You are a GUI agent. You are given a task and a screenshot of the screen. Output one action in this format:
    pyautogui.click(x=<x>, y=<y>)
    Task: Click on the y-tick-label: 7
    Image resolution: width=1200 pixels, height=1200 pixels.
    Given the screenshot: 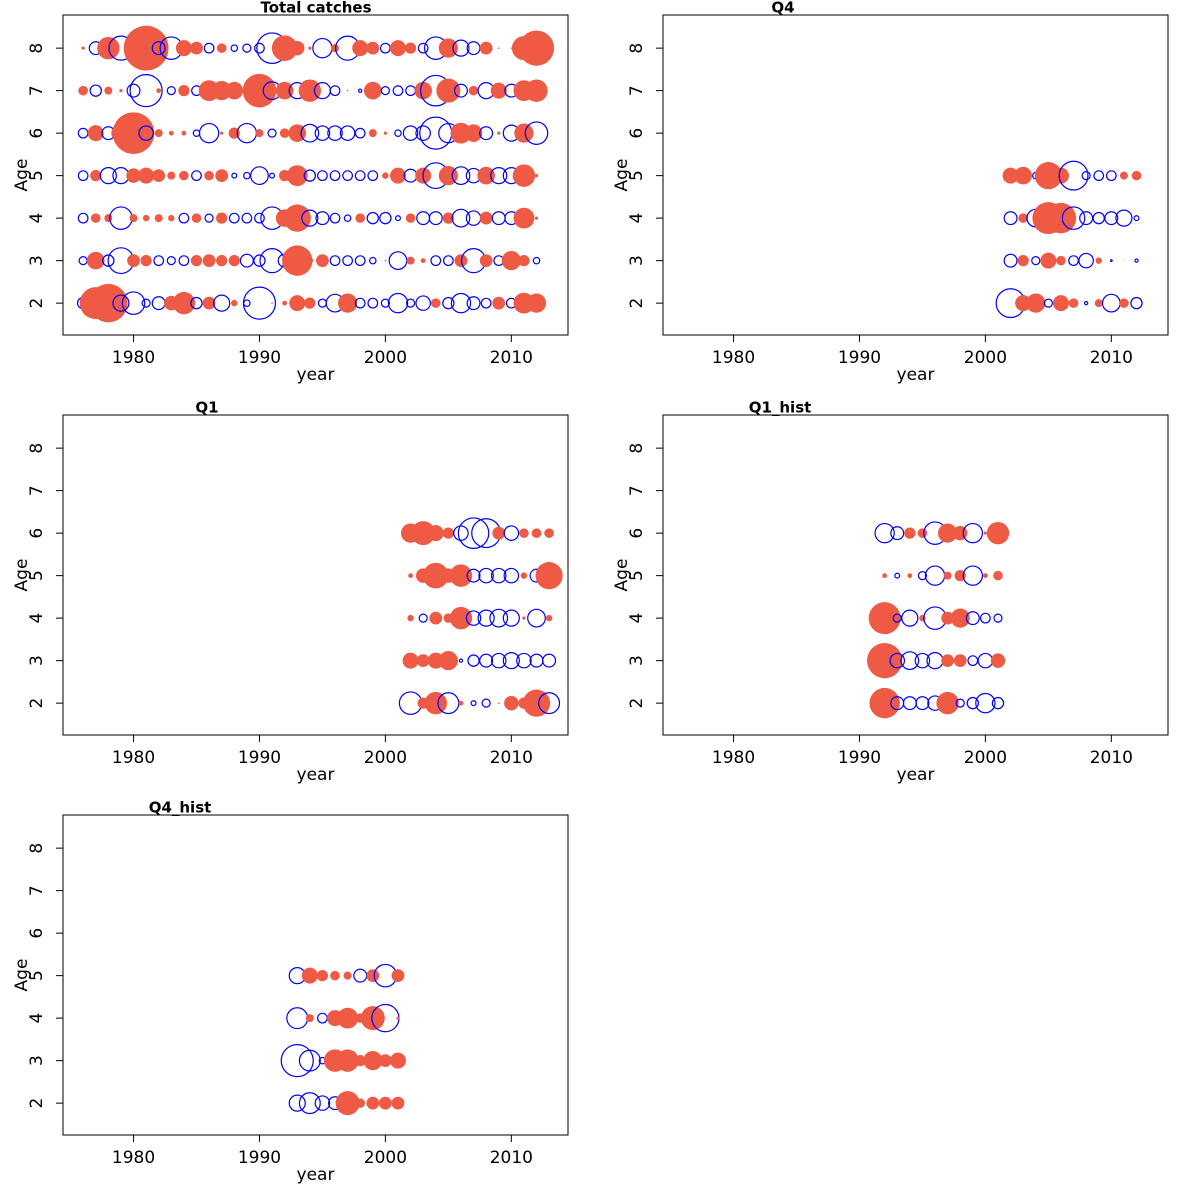 What is the action you would take?
    pyautogui.click(x=37, y=90)
    